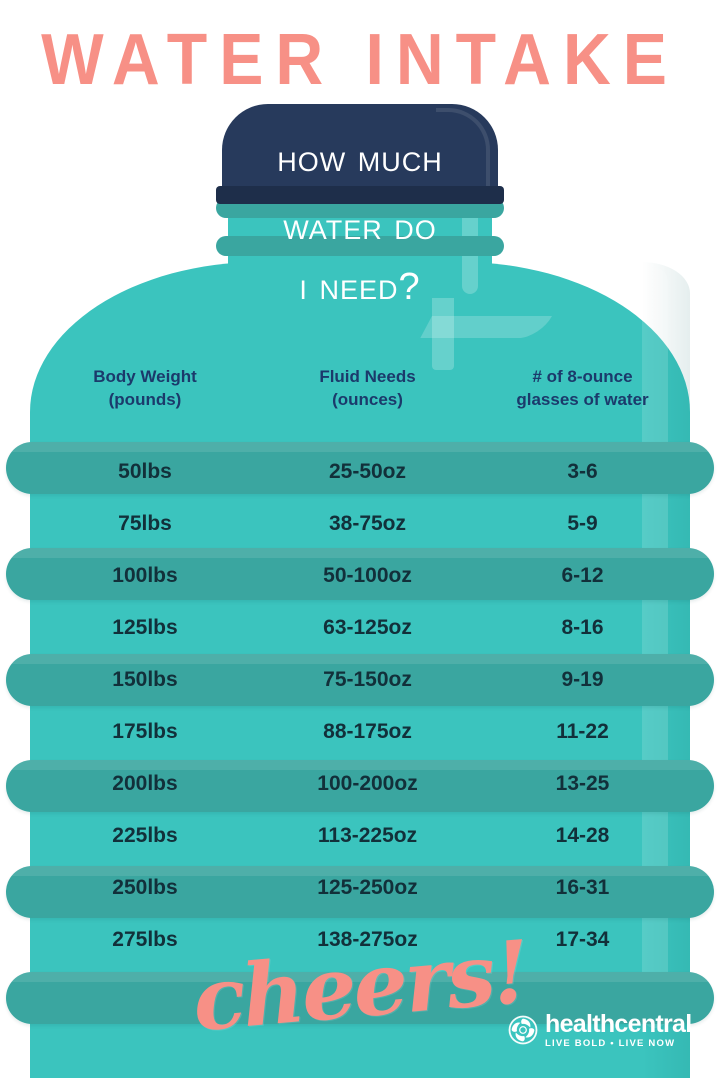 The height and width of the screenshot is (1078, 720). What do you see at coordinates (582, 940) in the screenshot?
I see `cell-glasses: 17-34` at bounding box center [582, 940].